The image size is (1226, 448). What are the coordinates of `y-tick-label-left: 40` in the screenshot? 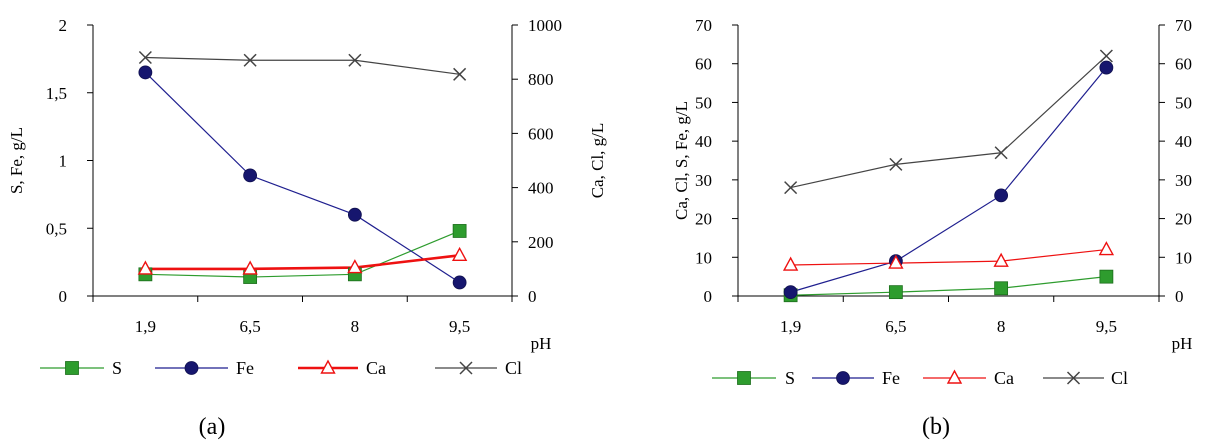 It's located at (703, 141).